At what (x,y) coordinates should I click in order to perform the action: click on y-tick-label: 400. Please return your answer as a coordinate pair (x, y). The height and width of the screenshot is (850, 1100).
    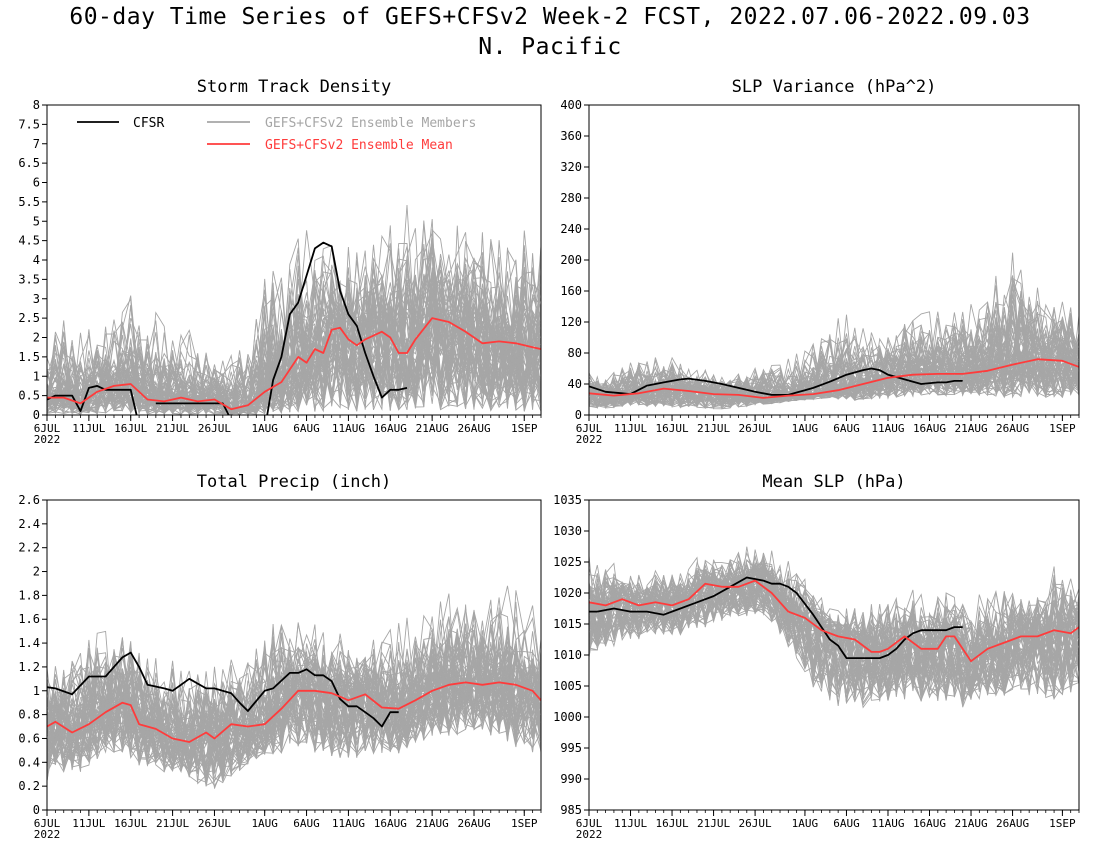
    Looking at the image, I should click on (571, 105).